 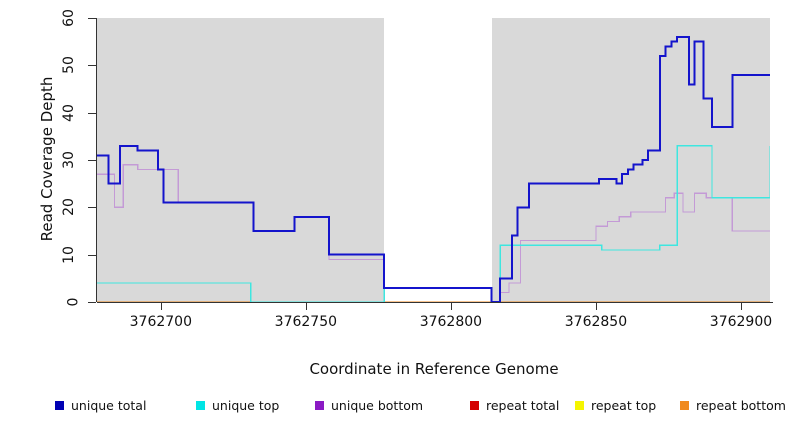 What do you see at coordinates (741, 405) in the screenshot?
I see `legend-label: repeat bottom` at bounding box center [741, 405].